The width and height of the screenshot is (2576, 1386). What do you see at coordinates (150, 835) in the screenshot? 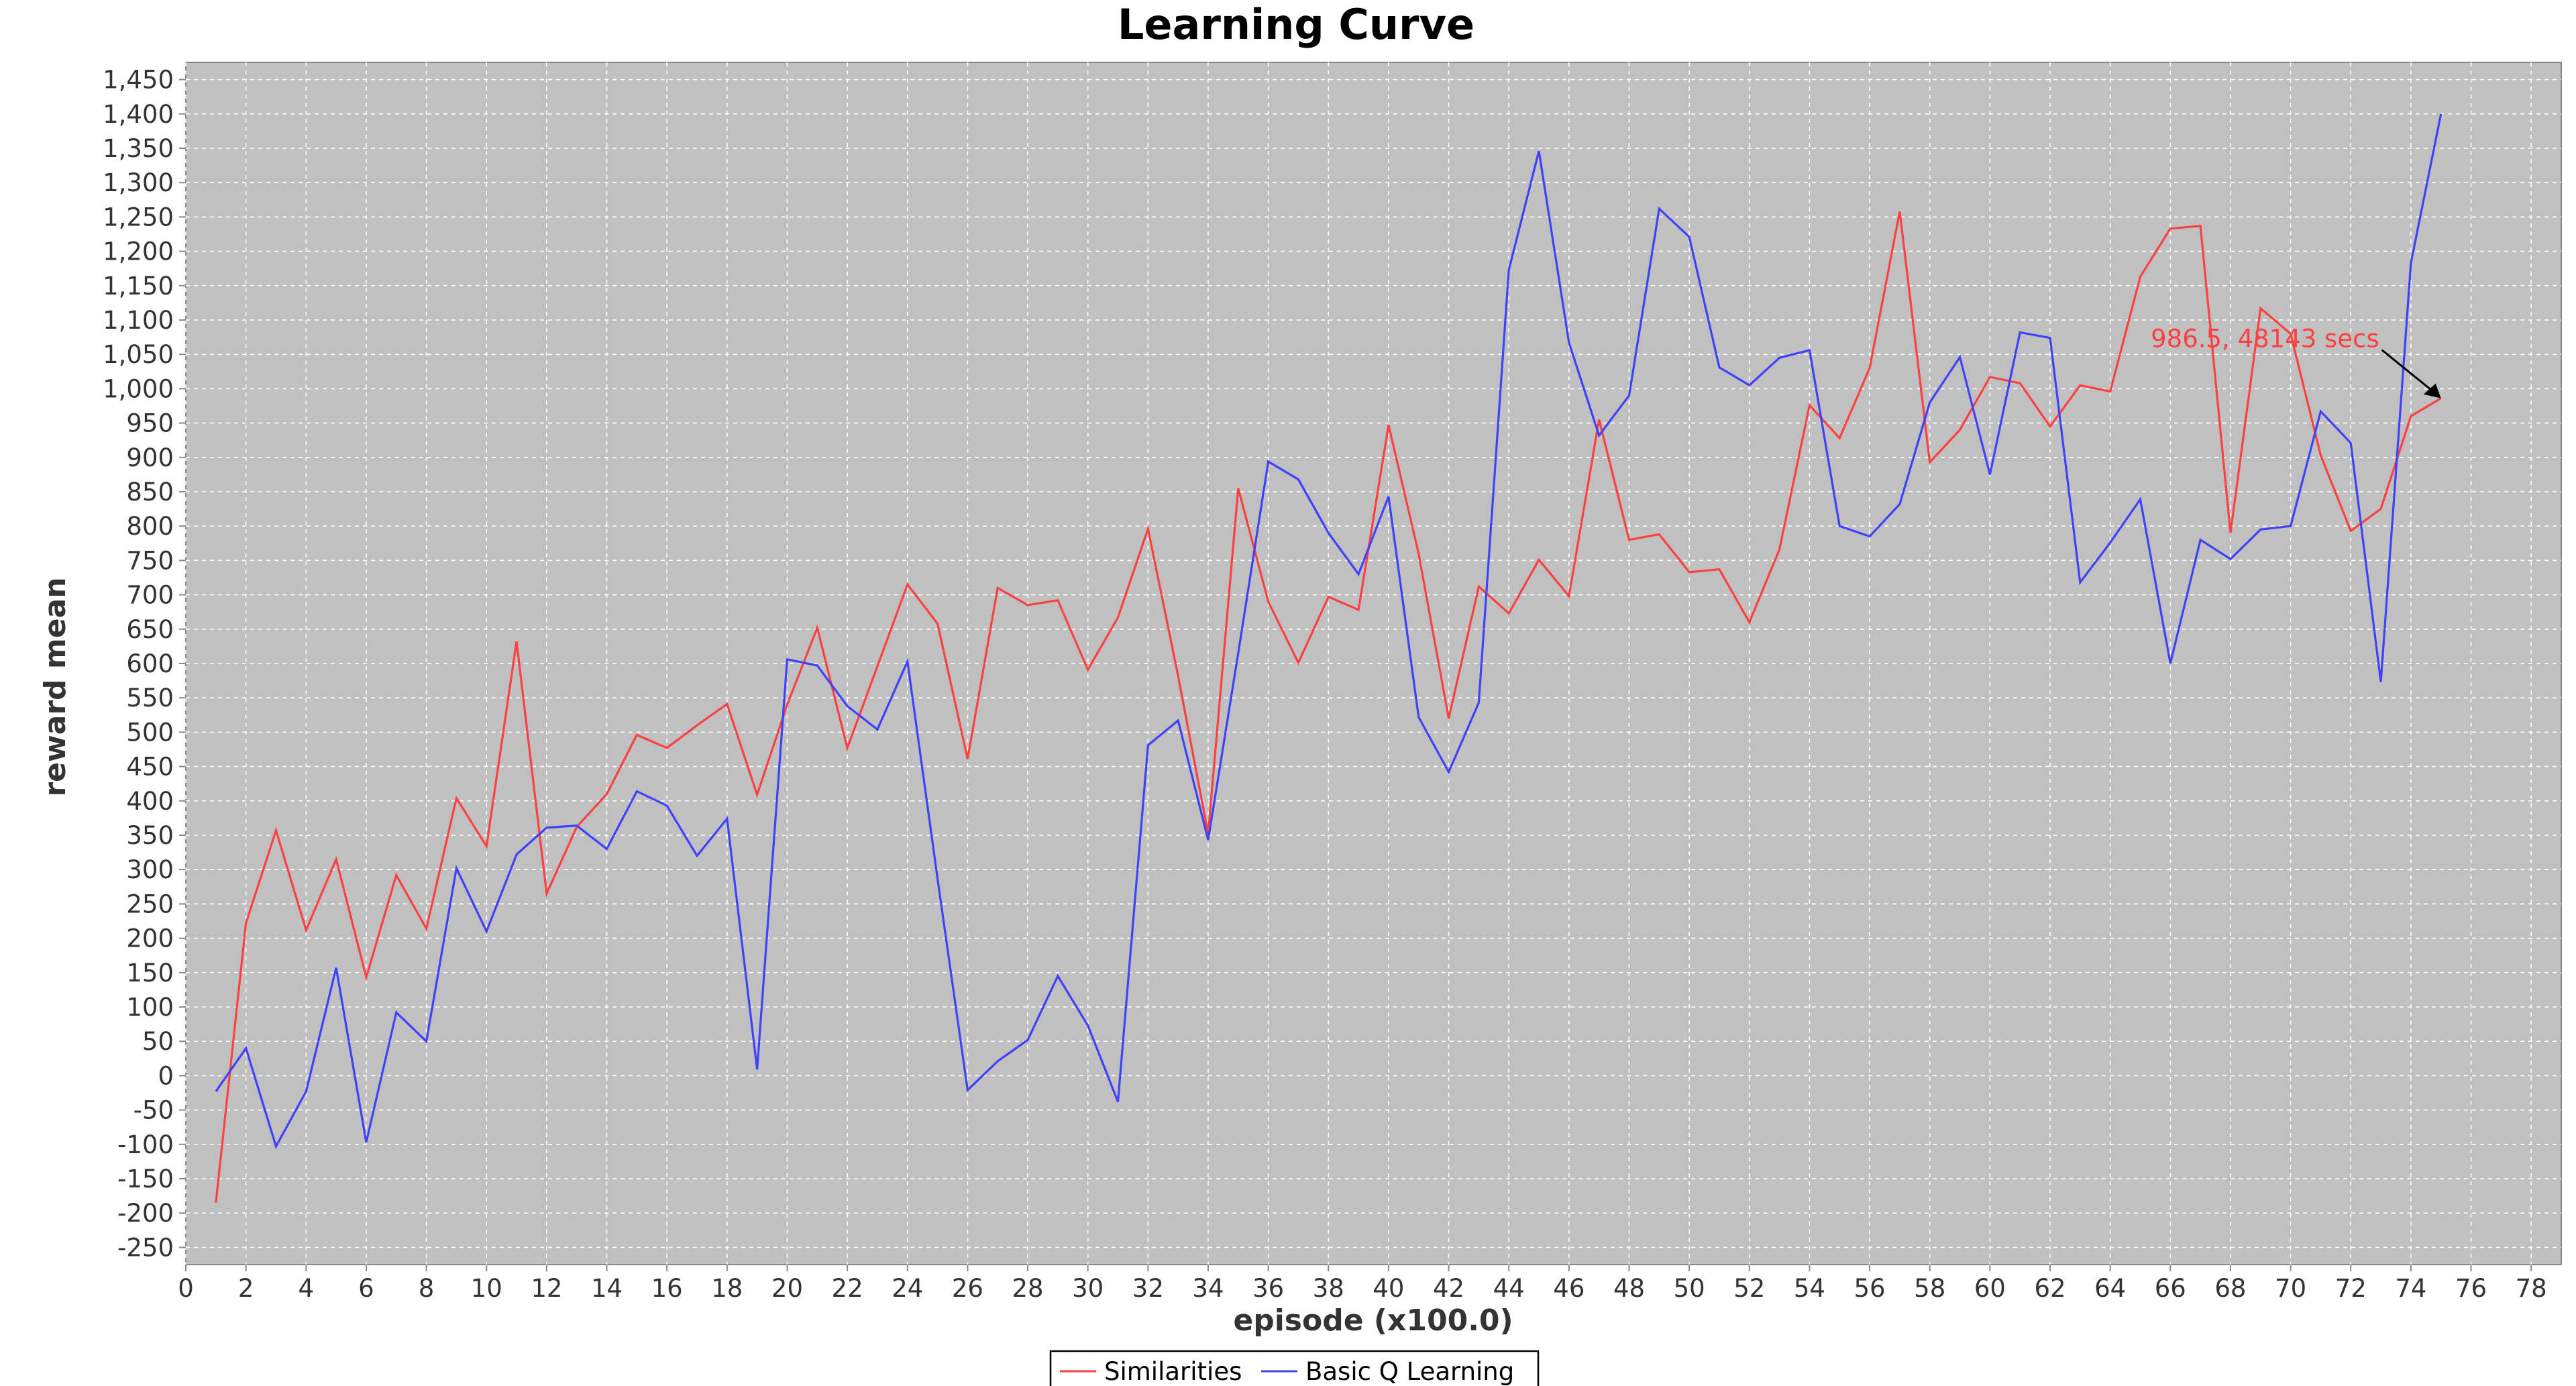
I see `y-tick-label: 350` at bounding box center [150, 835].